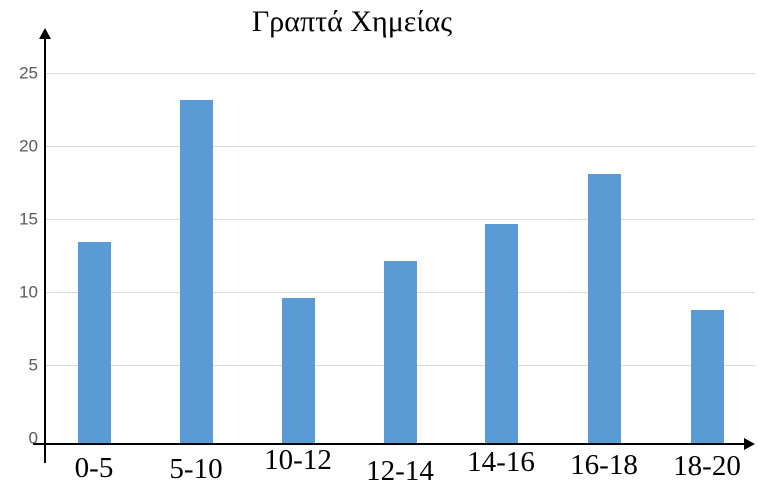  What do you see at coordinates (501, 462) in the screenshot?
I see `x-tick-label-14-16: 14-16` at bounding box center [501, 462].